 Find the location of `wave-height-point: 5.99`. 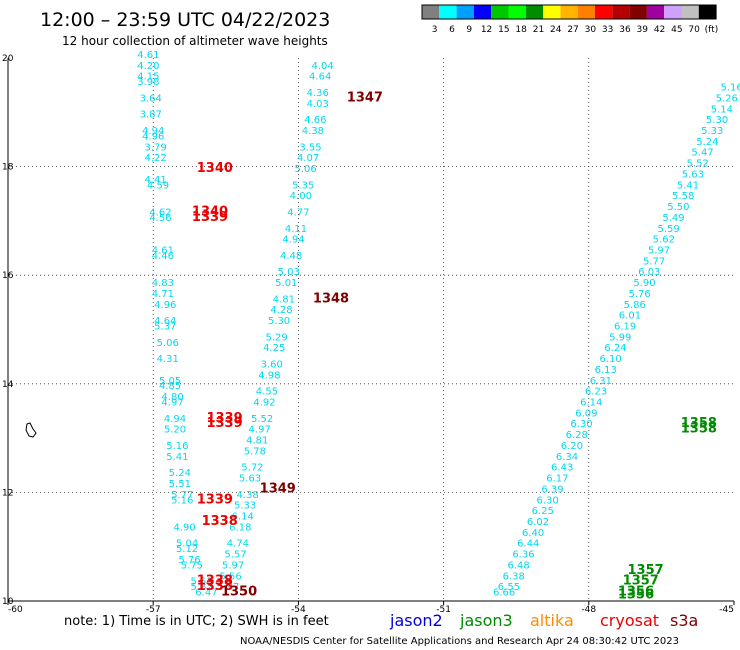

wave-height-point: 5.99 is located at coordinates (620, 337).